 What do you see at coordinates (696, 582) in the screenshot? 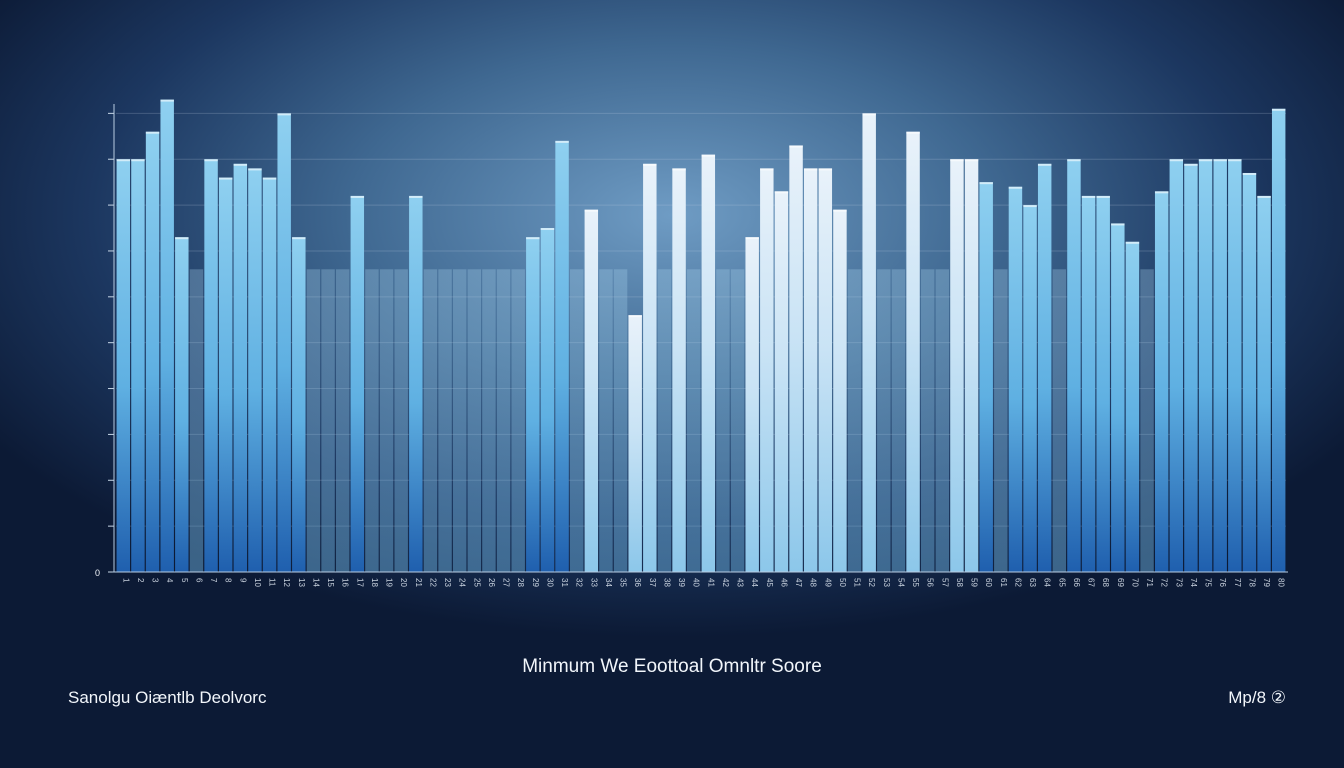
I see `x-tick-label: 40` at bounding box center [696, 582].